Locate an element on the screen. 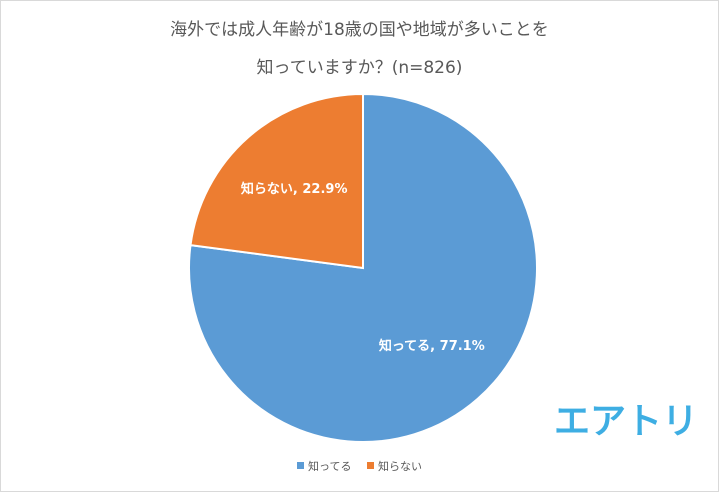 This screenshot has height=492, width=719. chart-title-line-2: 知っていますか？(n=826) is located at coordinates (359, 68).